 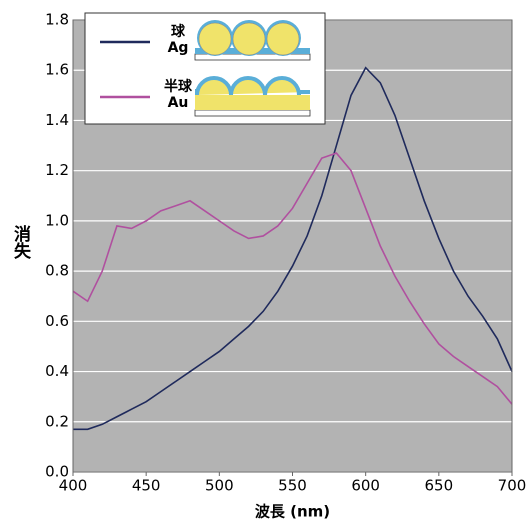 What do you see at coordinates (57, 371) in the screenshot?
I see `y-tick-label: 0.4` at bounding box center [57, 371].